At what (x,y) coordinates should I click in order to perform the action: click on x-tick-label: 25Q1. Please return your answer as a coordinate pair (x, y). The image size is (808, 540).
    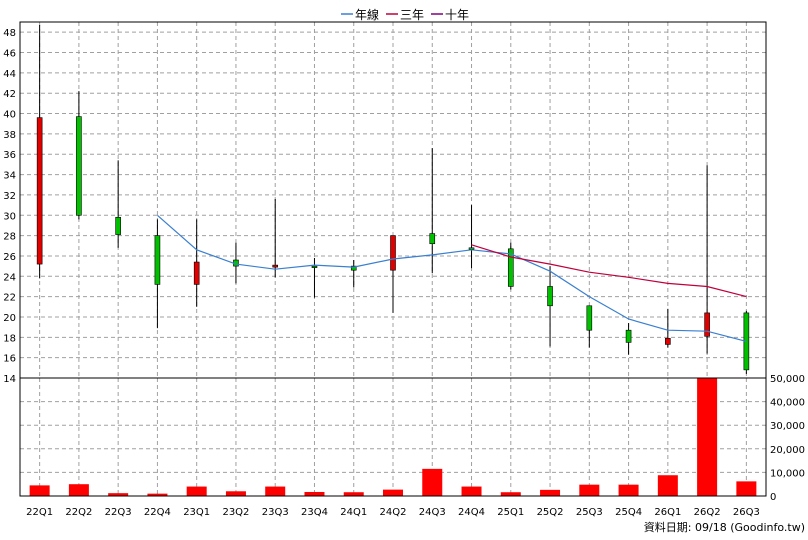
    Looking at the image, I should click on (510, 512).